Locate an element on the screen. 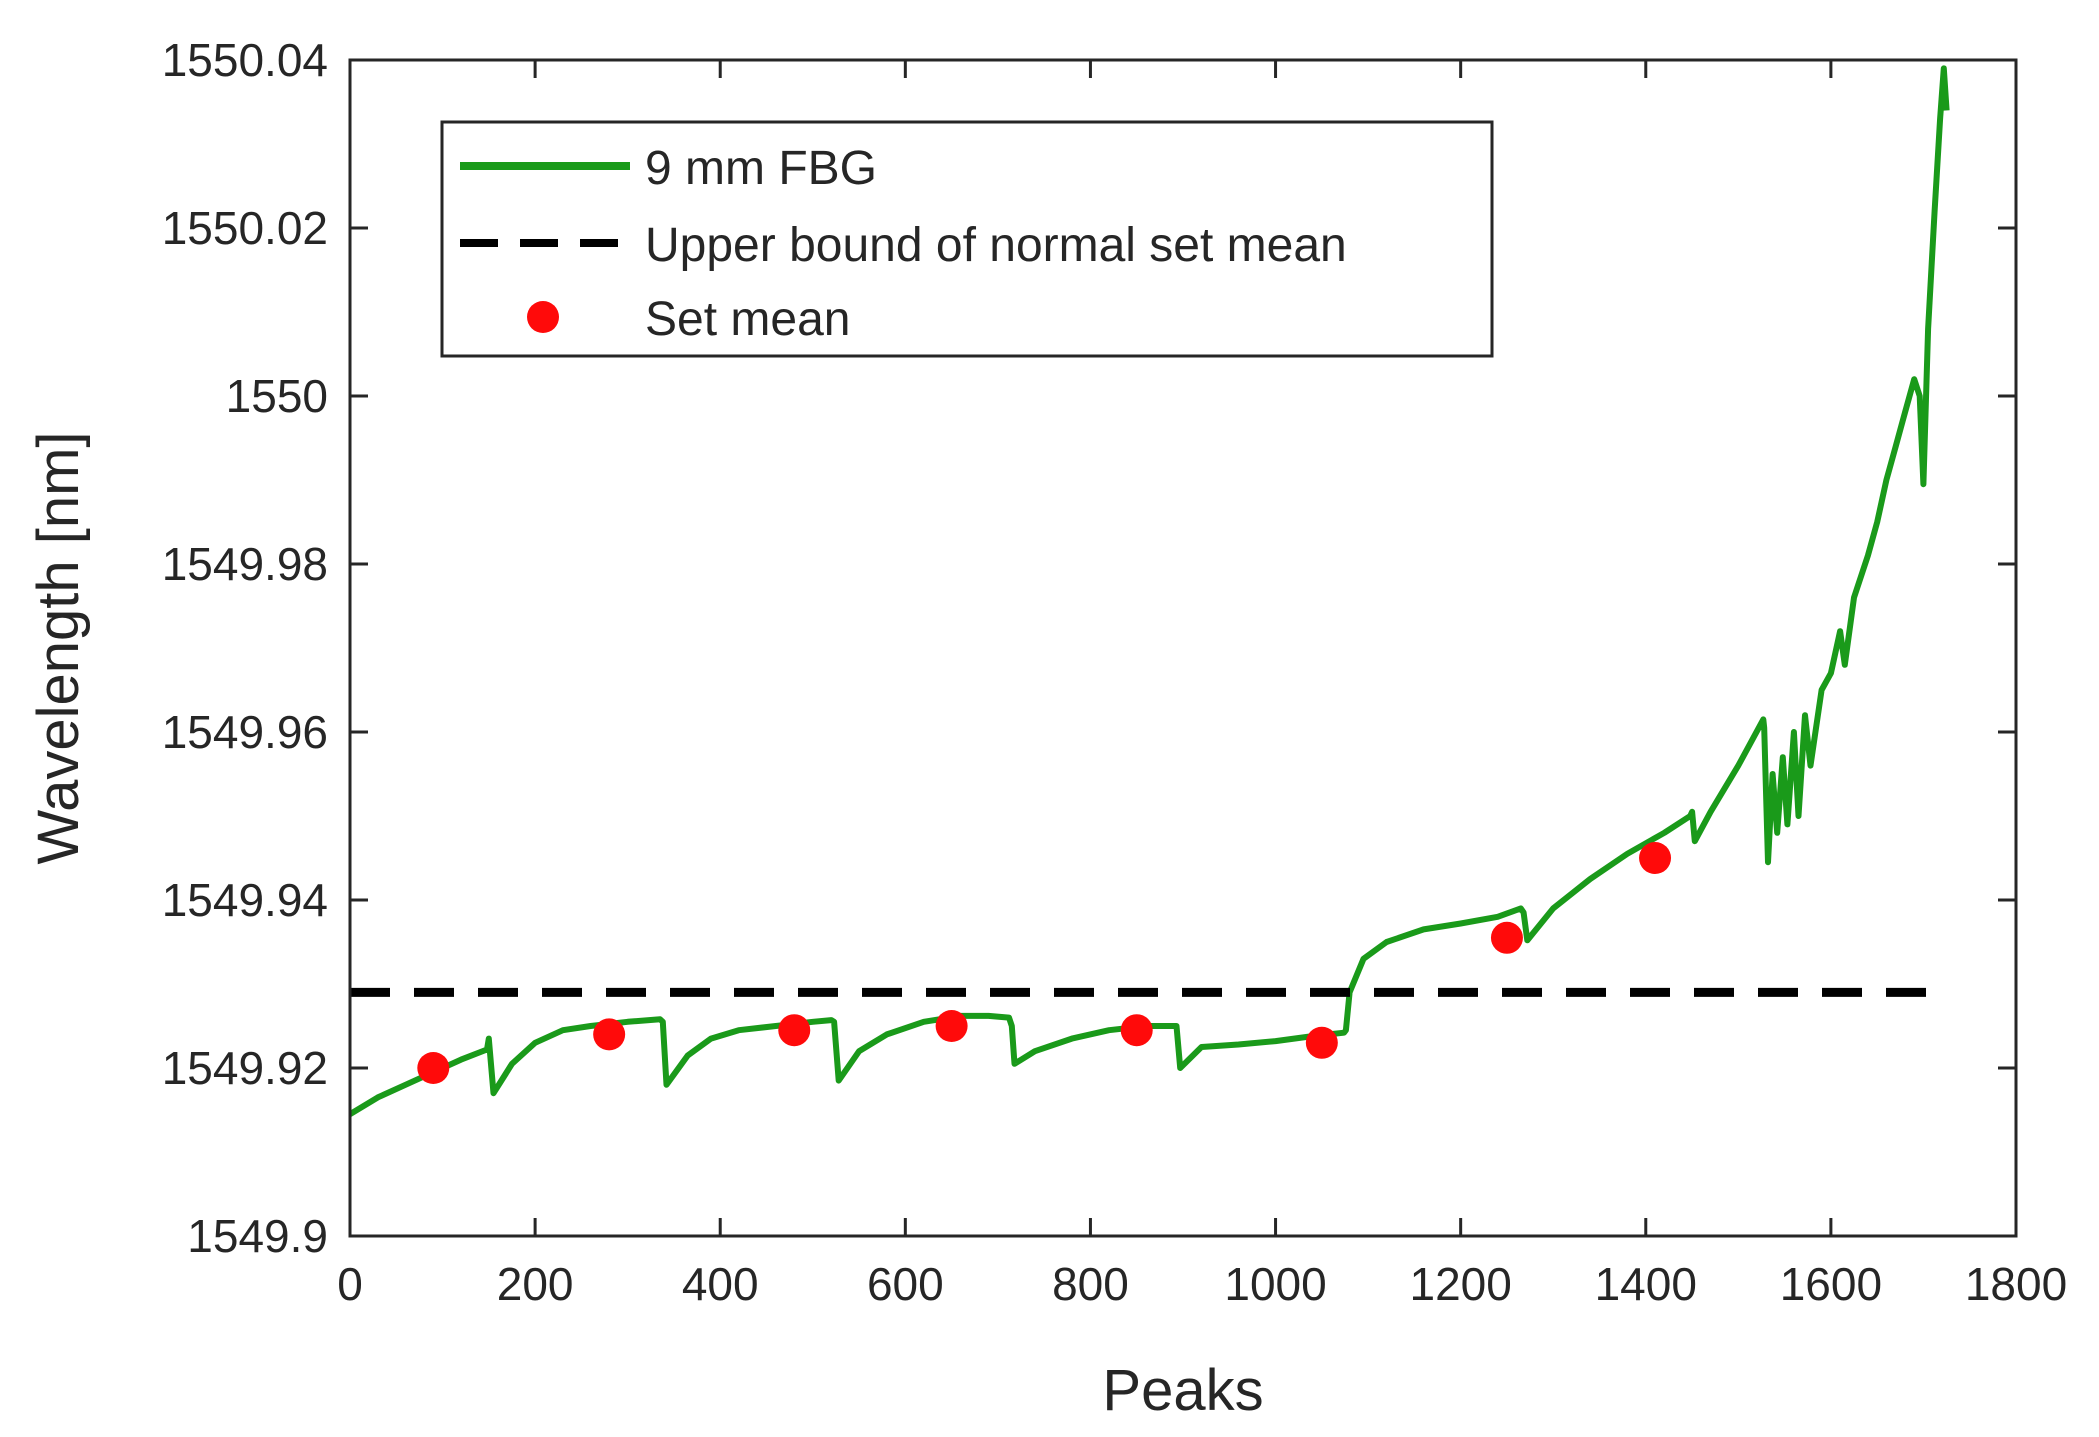  x-tick-label: 0 is located at coordinates (350, 1284).